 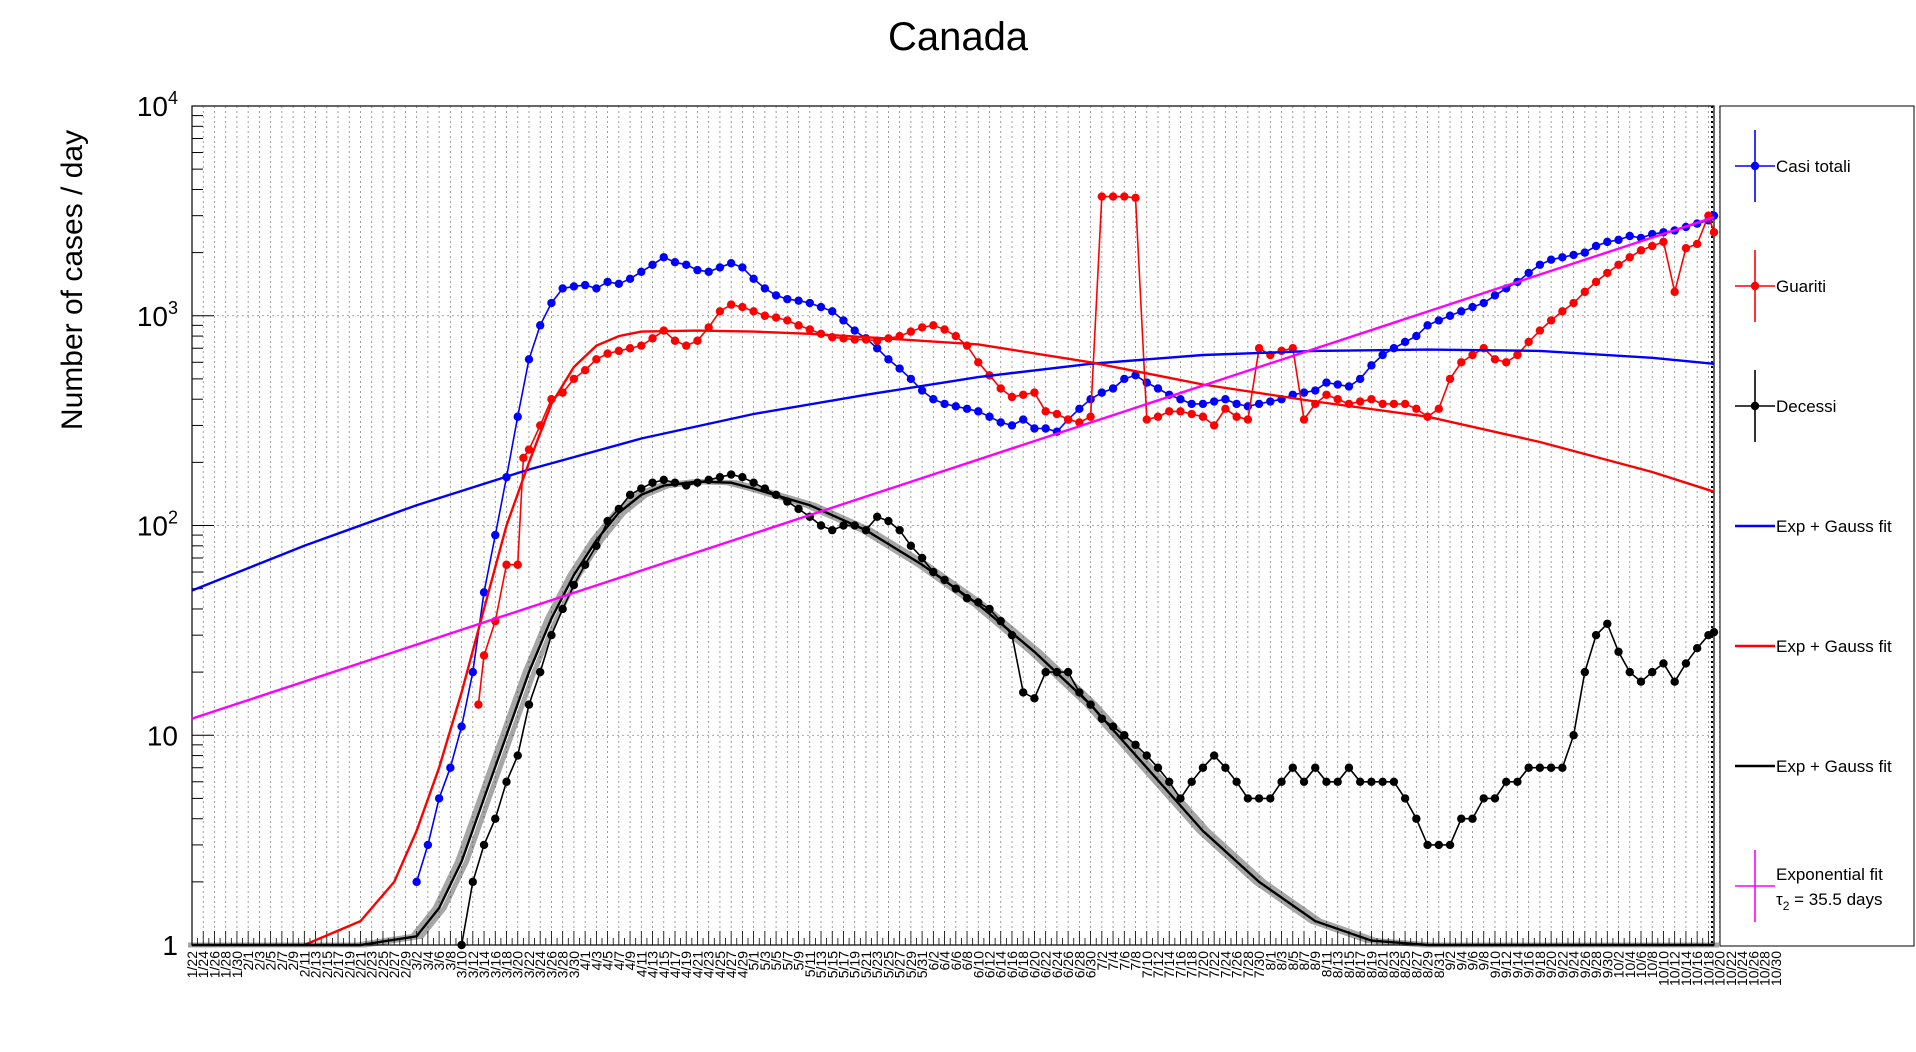 What do you see at coordinates (1780, 286) in the screenshot?
I see `legend-entry: Guariti` at bounding box center [1780, 286].